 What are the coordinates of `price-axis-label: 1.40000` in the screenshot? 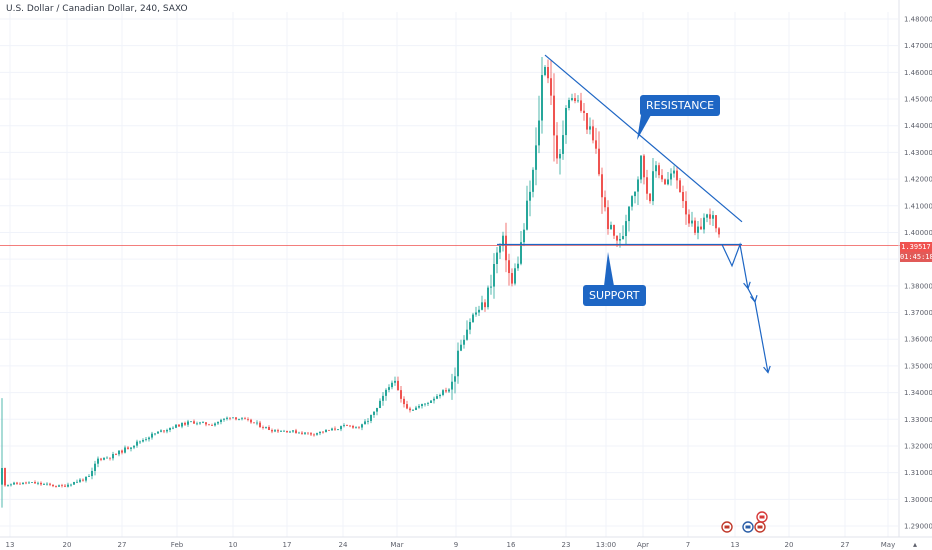 It's located at (918, 233).